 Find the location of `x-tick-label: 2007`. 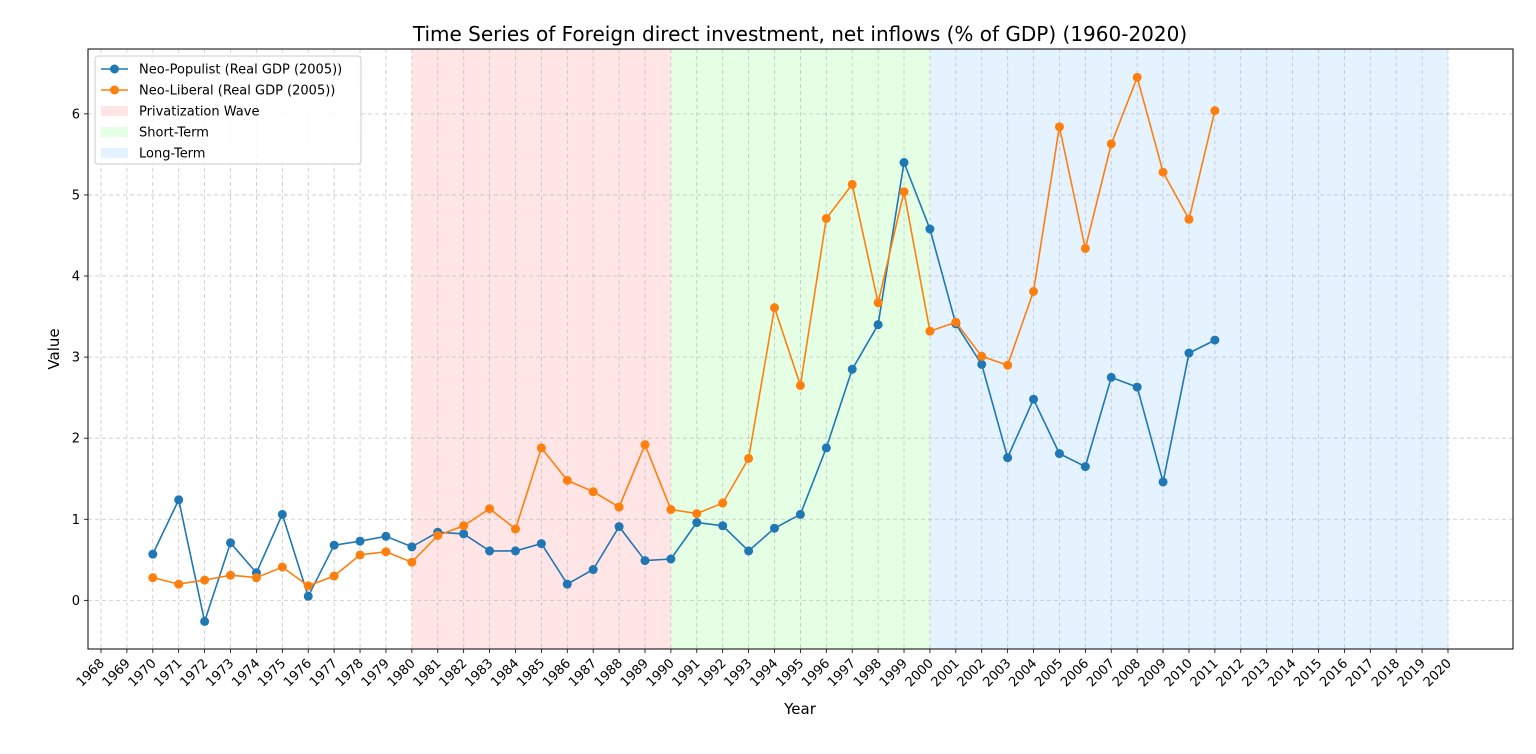

x-tick-label: 2007 is located at coordinates (1101, 673).